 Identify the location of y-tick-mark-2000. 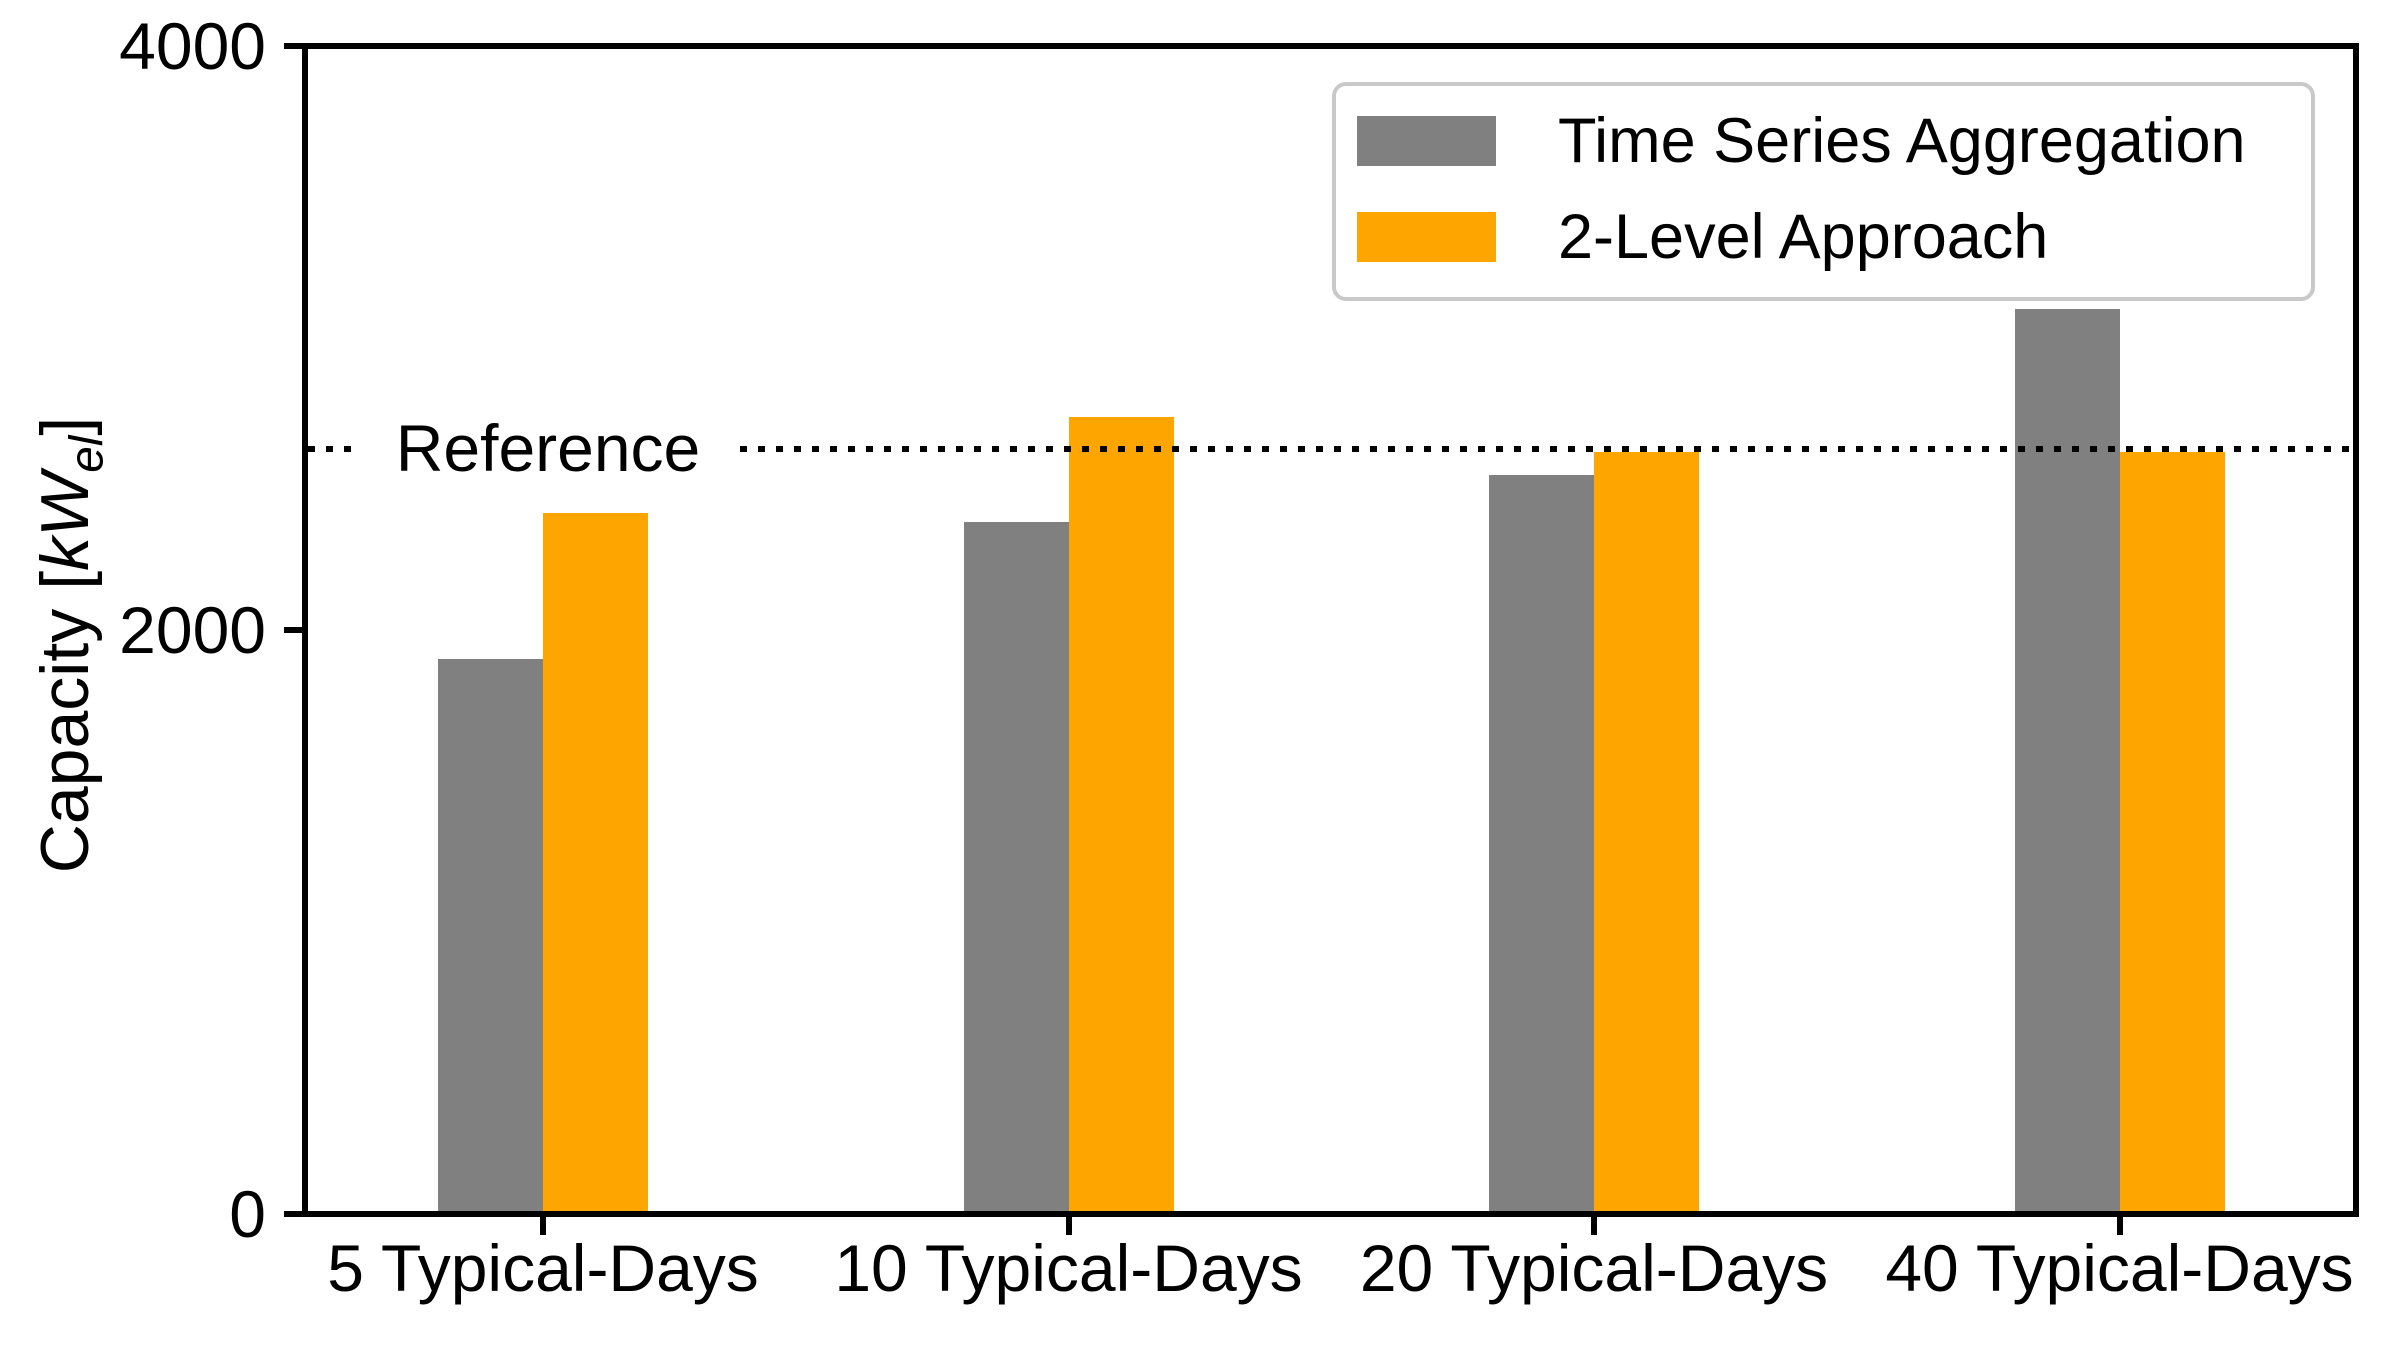
(293, 630).